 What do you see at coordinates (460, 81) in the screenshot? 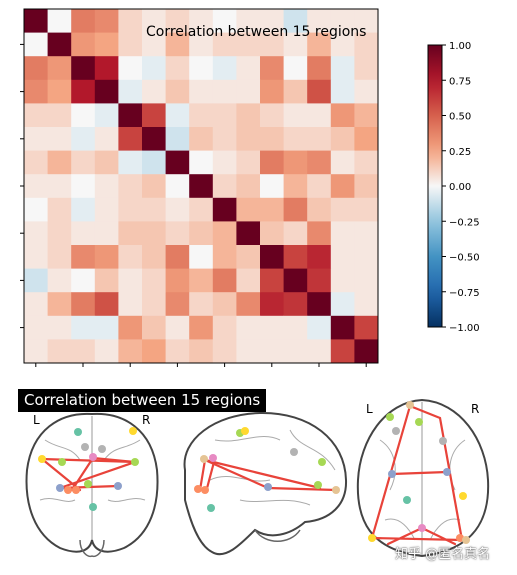
I see `colorbar-tick-label: 0.75` at bounding box center [460, 81].